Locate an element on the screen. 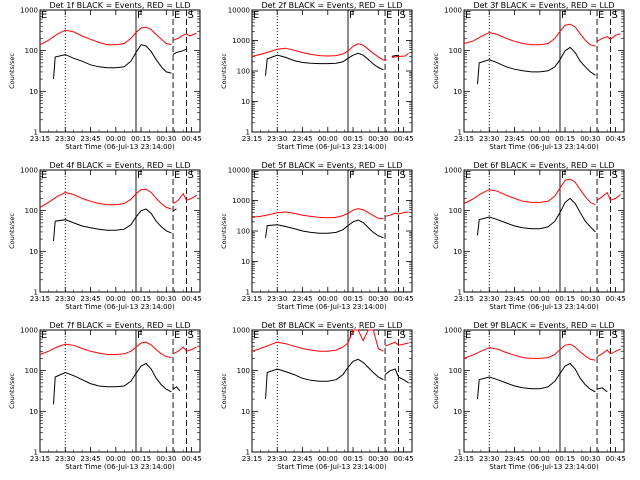 This screenshot has width=640, height=480. panel-title: Det 3f BLACK = Events, RED = LLD is located at coordinates (543, 5).